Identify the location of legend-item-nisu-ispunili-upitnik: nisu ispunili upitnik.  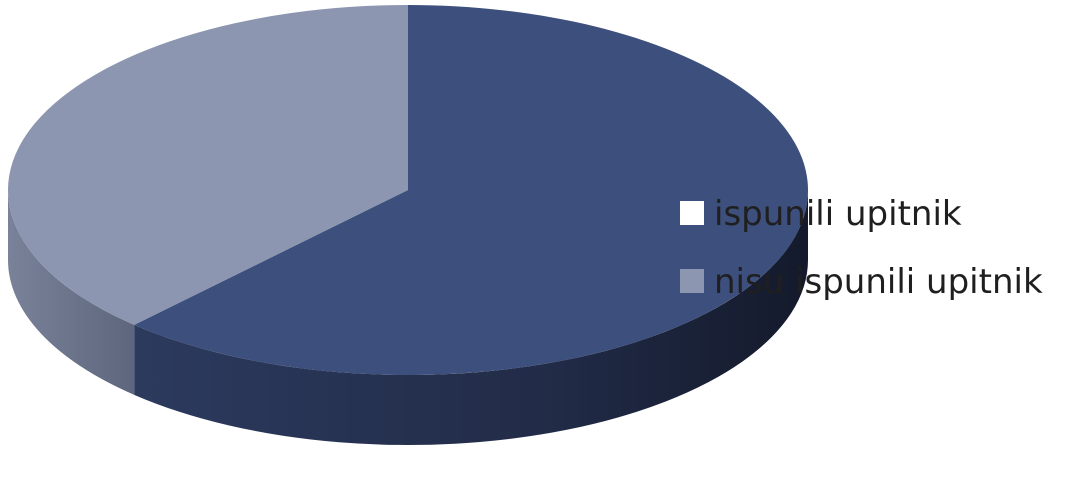
(861, 282).